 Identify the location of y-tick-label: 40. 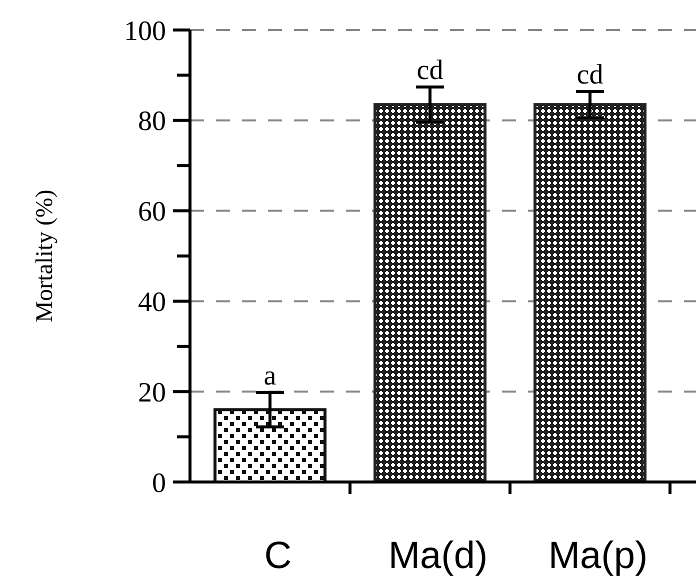
(152, 302).